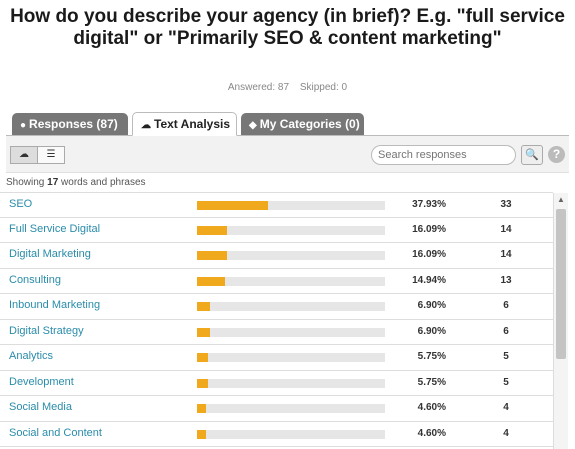 Image resolution: width=575 pixels, height=449 pixels. I want to click on search-input, so click(443, 155).